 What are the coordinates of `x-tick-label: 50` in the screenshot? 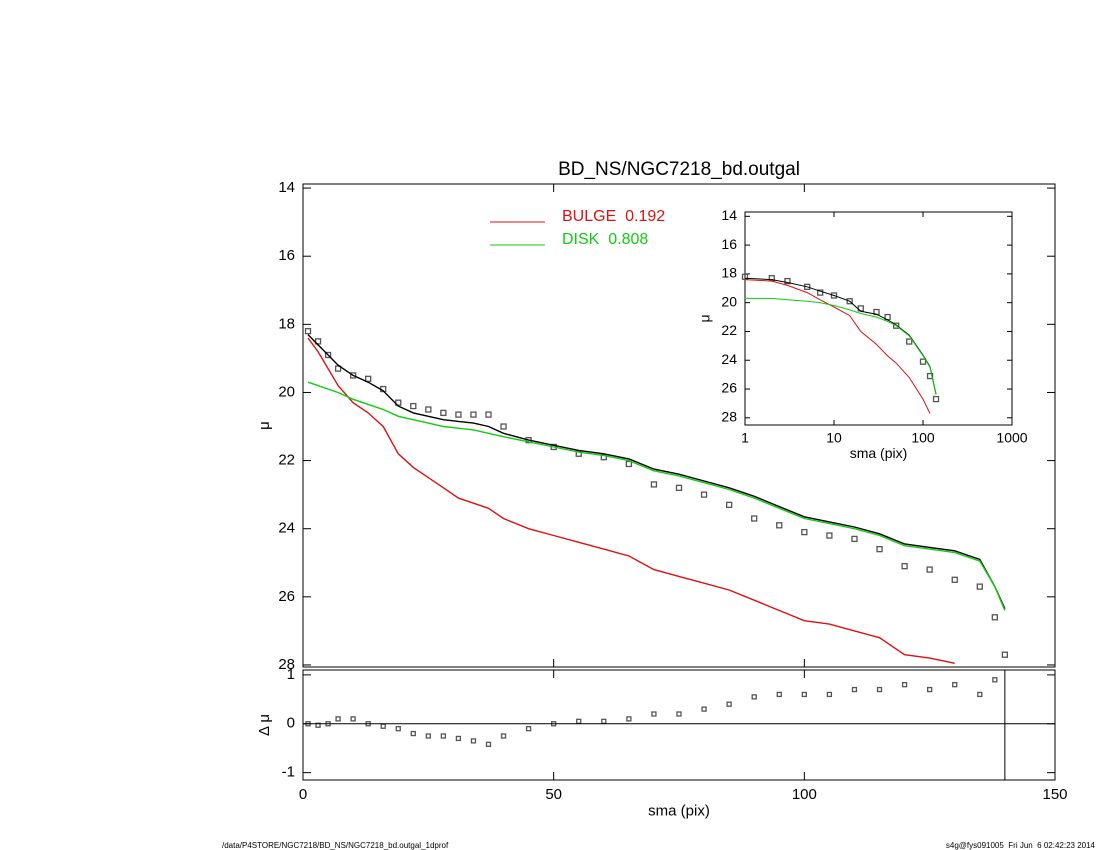 It's located at (553, 794).